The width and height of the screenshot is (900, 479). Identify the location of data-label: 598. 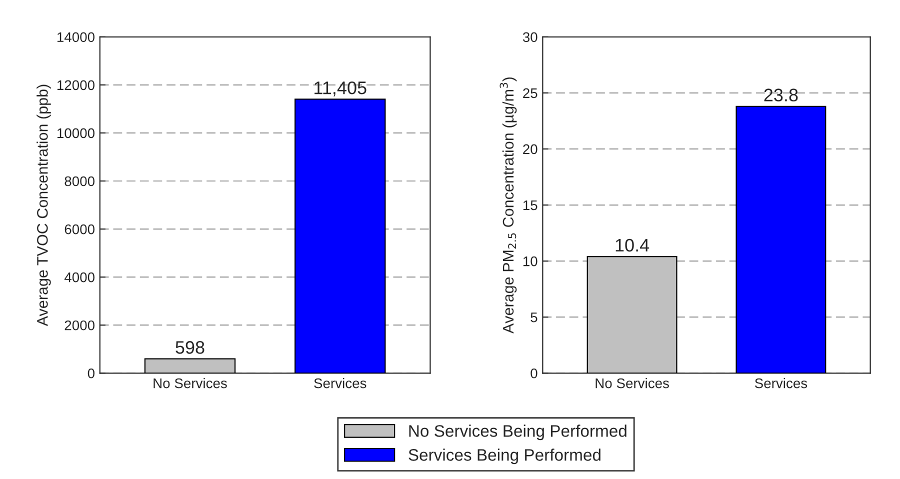
(190, 347).